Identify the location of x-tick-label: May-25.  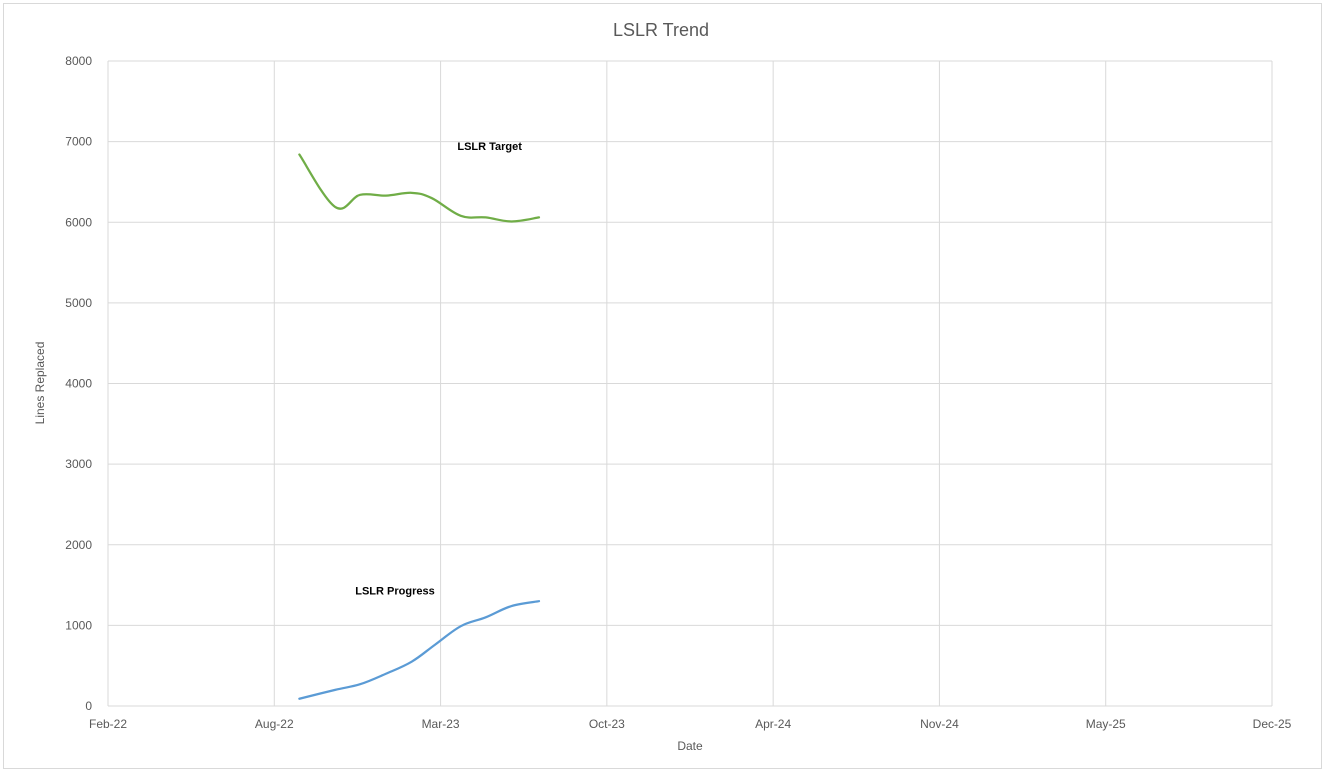
(1106, 724).